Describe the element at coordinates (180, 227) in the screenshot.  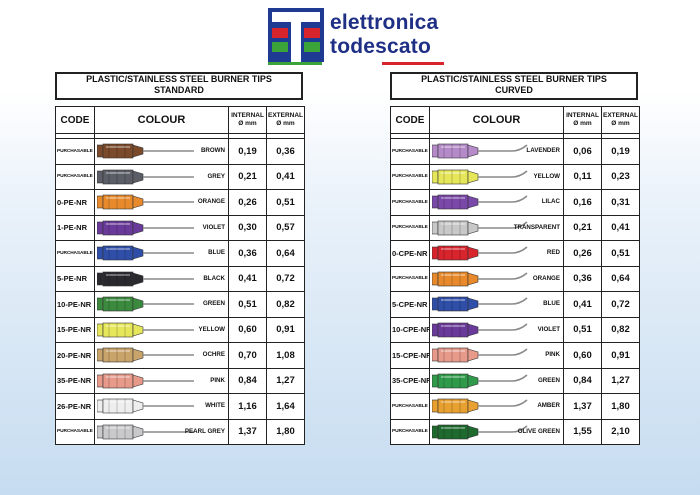
I see `table-row: 1-PE-NR VIOLET 0,30 0,57` at that location.